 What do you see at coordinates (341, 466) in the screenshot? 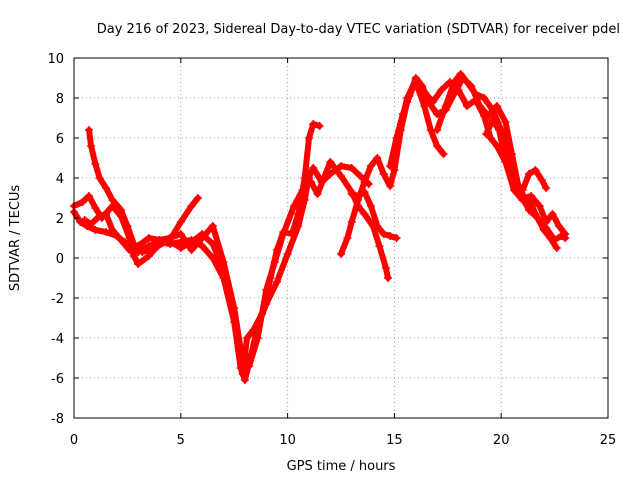
I see `x-axis-label: GPS time / hours` at bounding box center [341, 466].